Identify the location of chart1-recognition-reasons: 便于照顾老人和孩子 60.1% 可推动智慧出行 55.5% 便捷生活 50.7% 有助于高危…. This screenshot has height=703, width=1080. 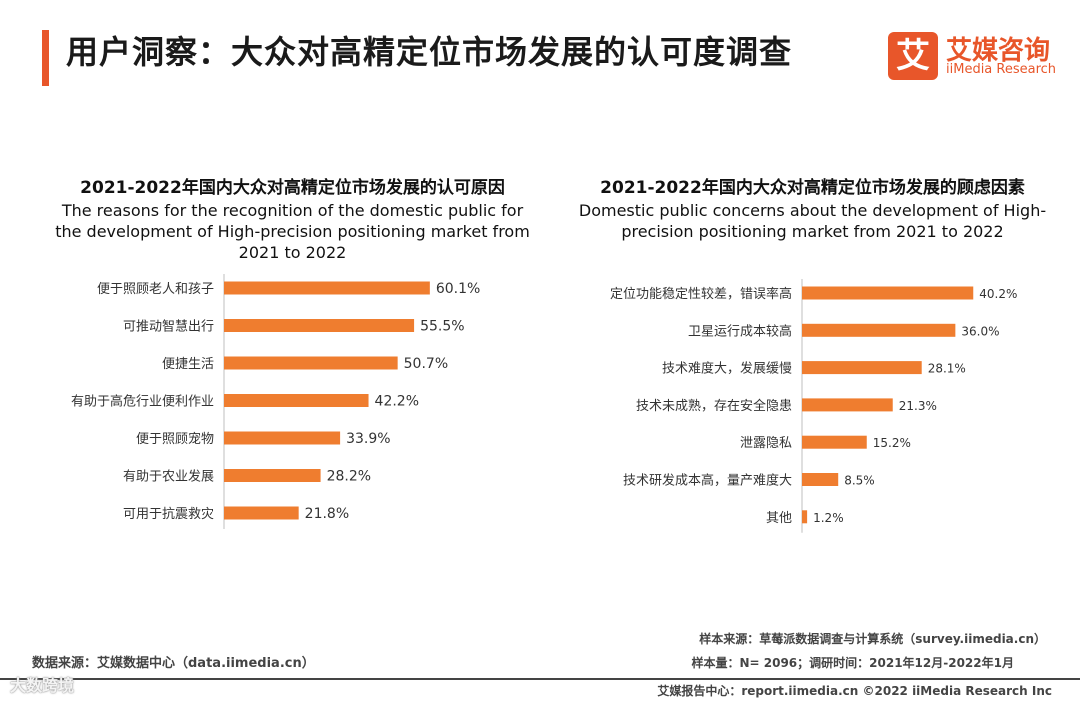
(275, 401).